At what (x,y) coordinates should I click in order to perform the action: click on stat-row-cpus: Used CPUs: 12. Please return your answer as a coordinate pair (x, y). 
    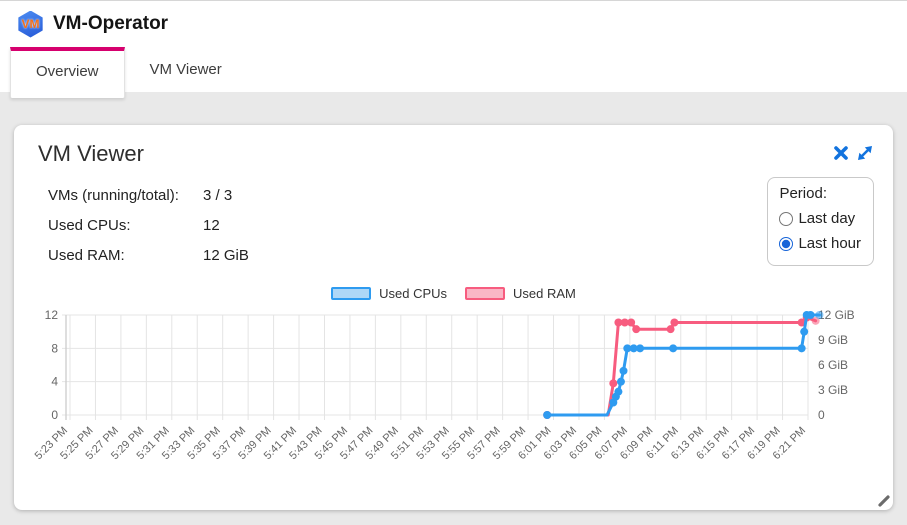
    Looking at the image, I should click on (458, 225).